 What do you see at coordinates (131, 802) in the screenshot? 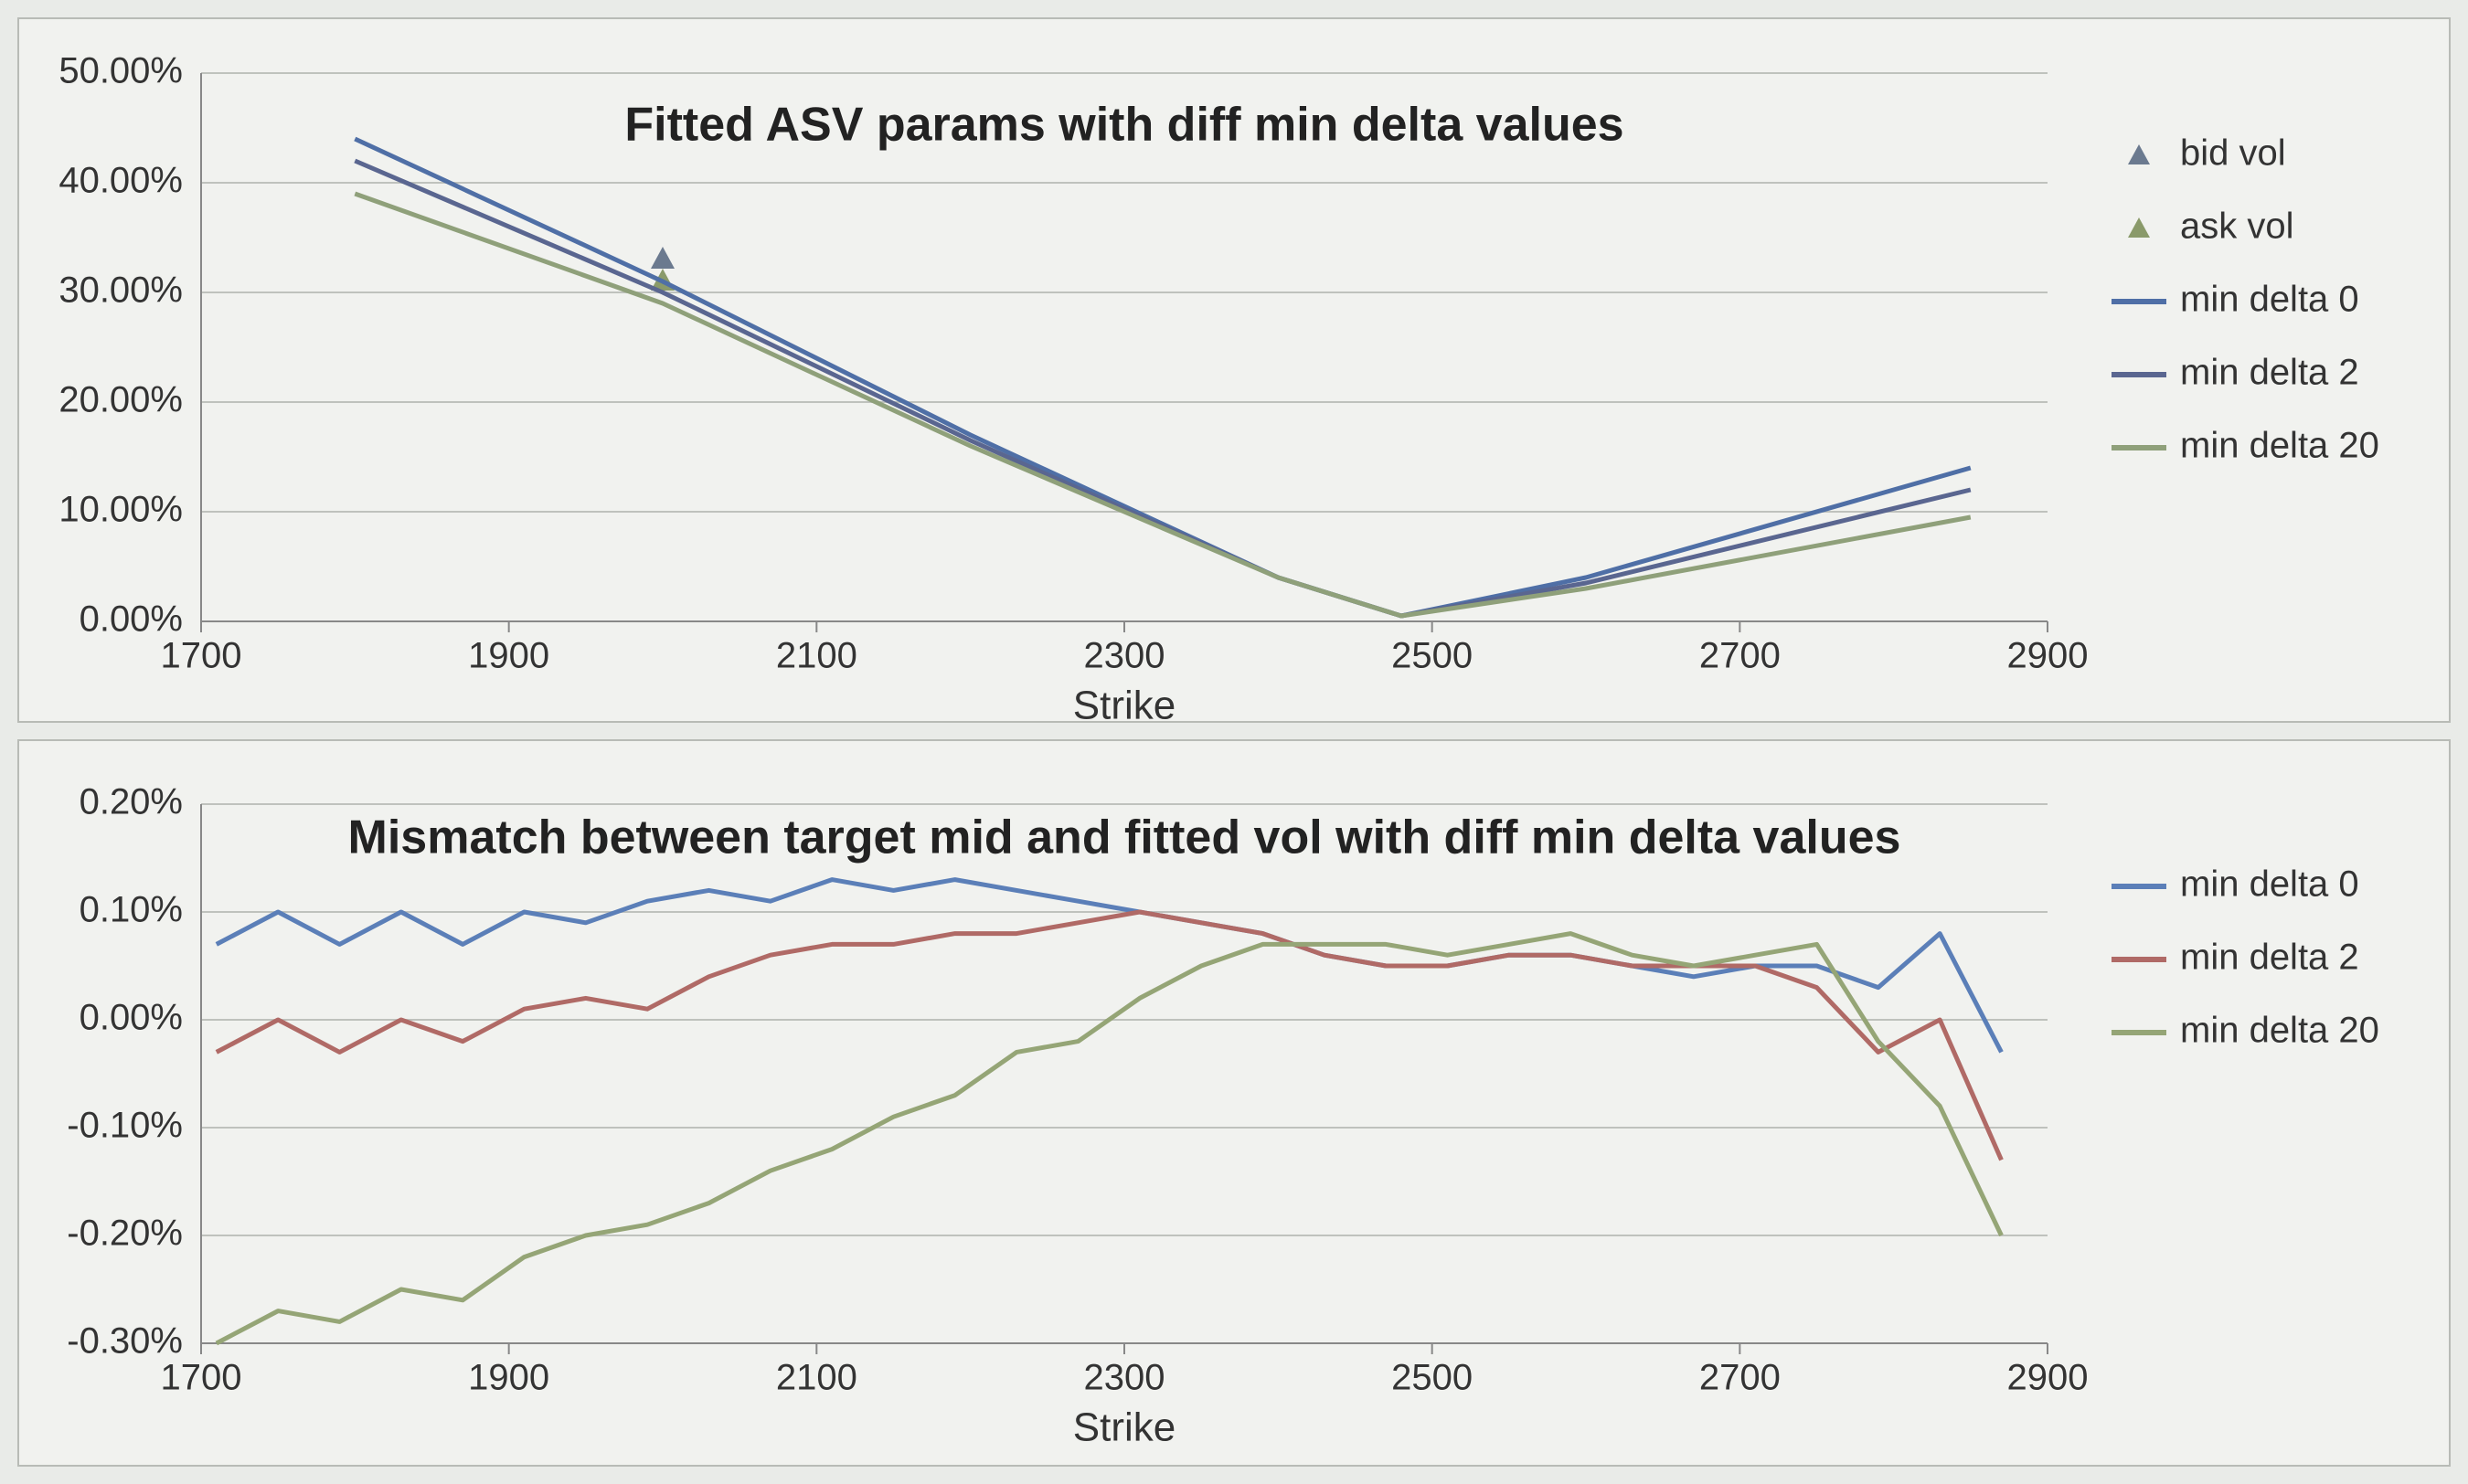
I see `y-tick-label: 0.20%` at bounding box center [131, 802].